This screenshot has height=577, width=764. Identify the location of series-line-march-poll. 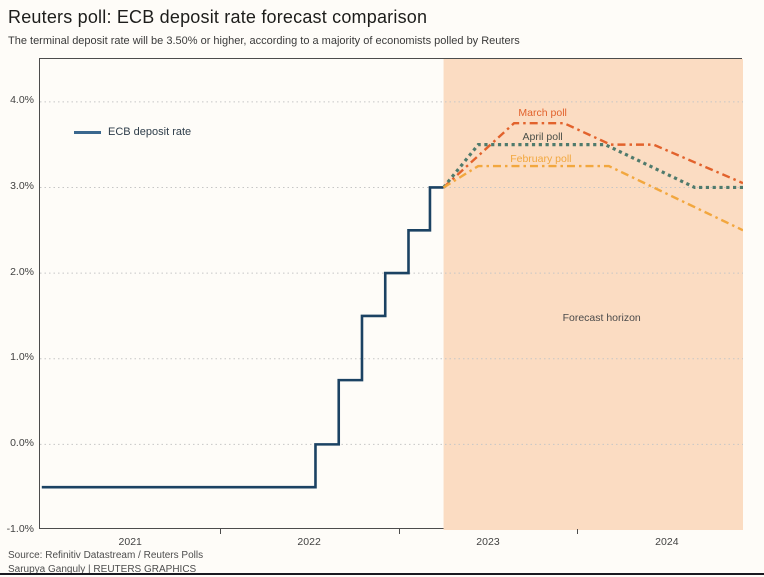
(592, 155).